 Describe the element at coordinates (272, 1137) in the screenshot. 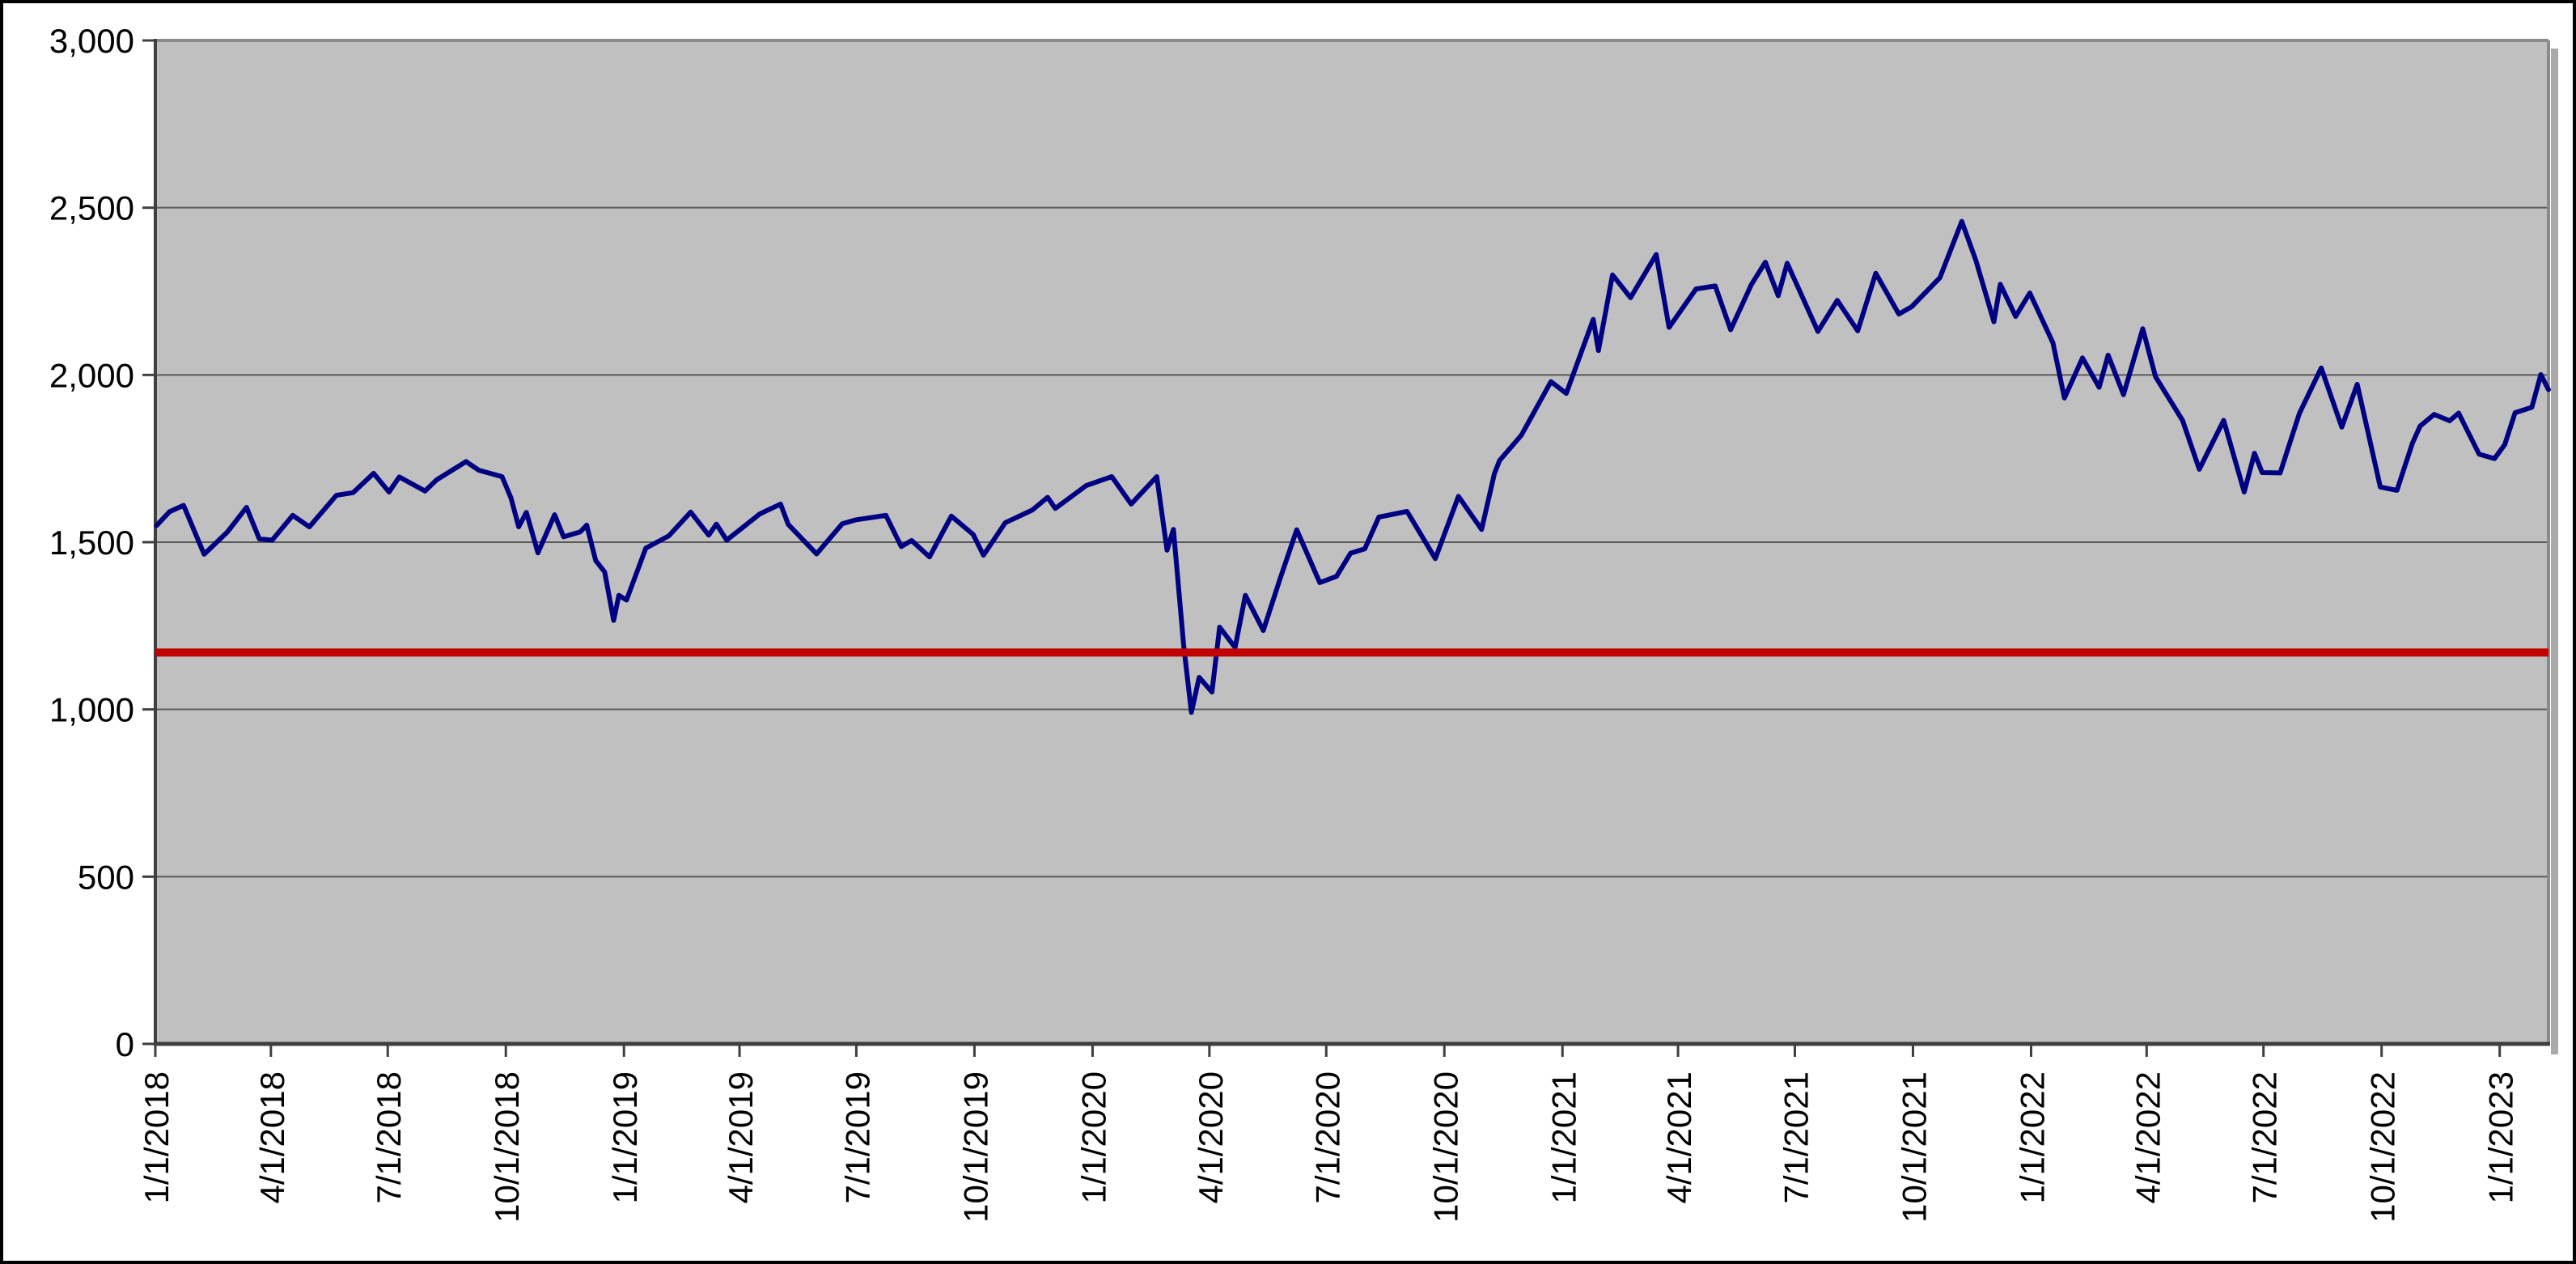

I see `x-tick-label: 4/1/2018` at that location.